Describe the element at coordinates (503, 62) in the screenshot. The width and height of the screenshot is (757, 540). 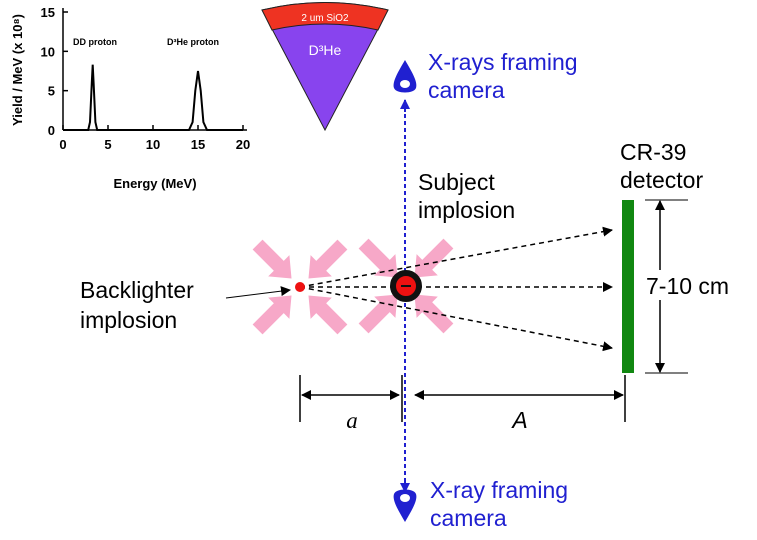
I see `camera-label: X-rays framing` at that location.